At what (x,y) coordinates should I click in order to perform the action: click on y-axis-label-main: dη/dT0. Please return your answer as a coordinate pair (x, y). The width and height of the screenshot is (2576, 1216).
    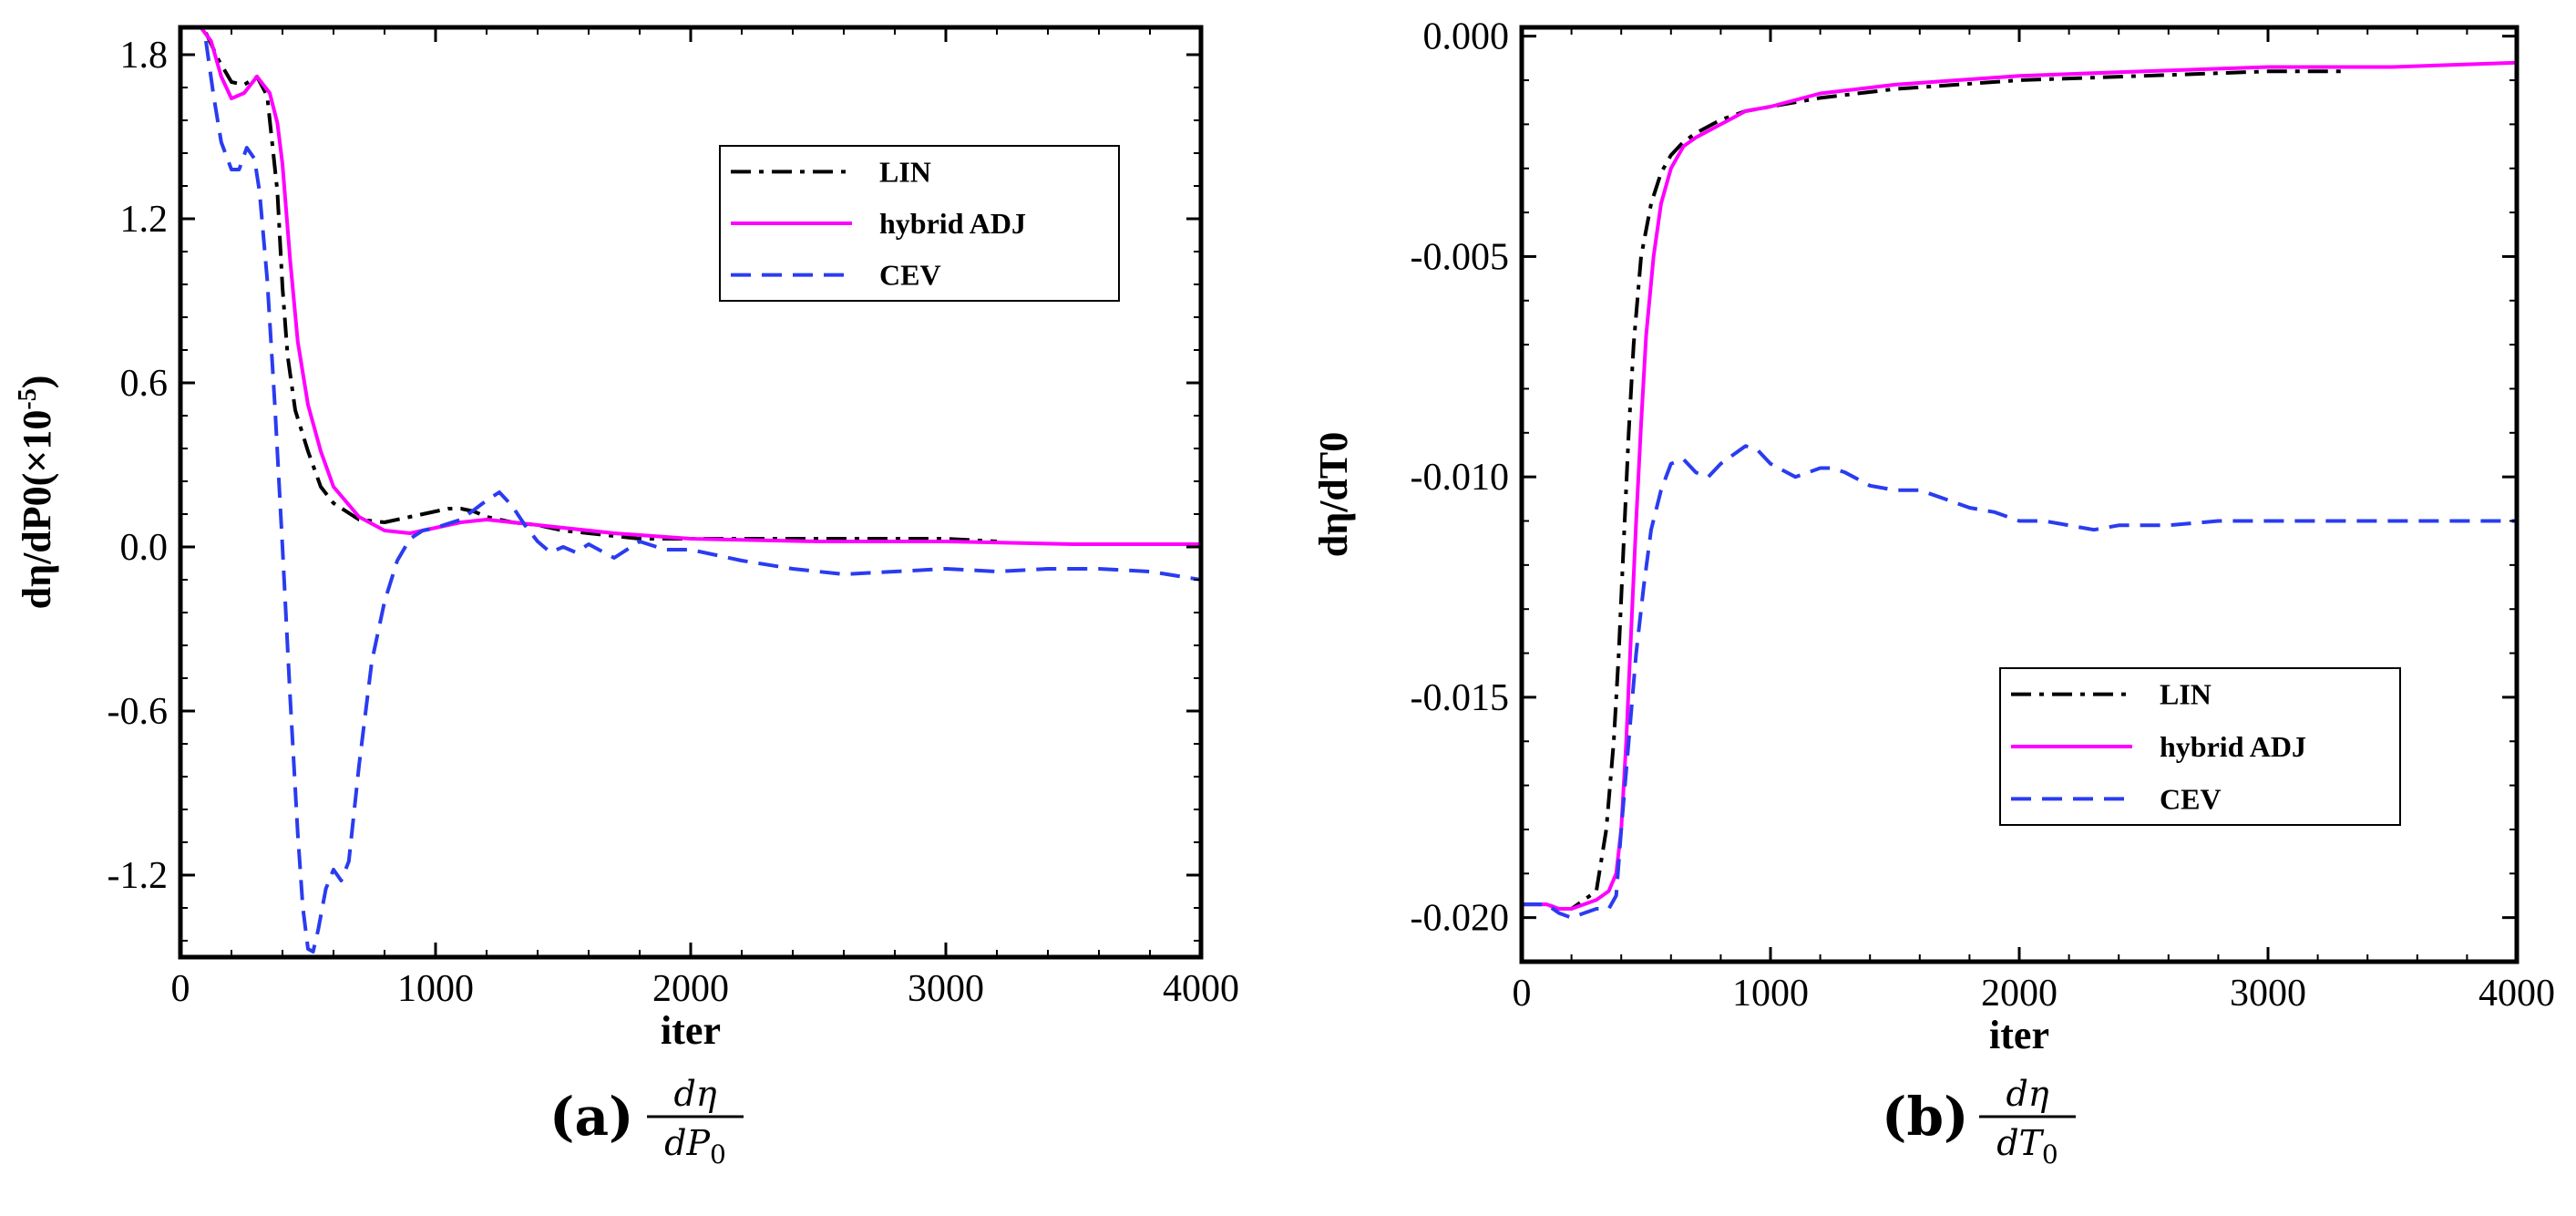
    Looking at the image, I should click on (1334, 495).